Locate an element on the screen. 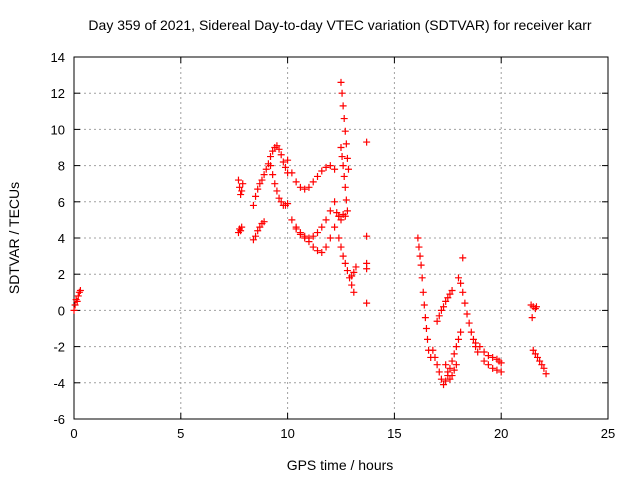  series-arc-p is located at coordinates (424, 297).